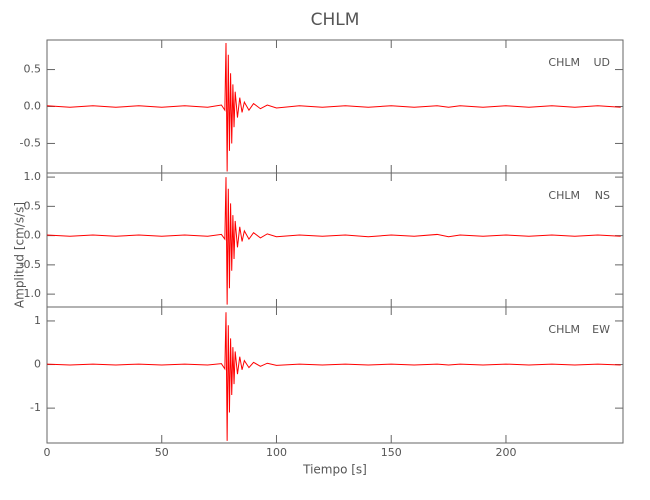 This screenshot has width=650, height=500. I want to click on component-label: UD, so click(601, 62).